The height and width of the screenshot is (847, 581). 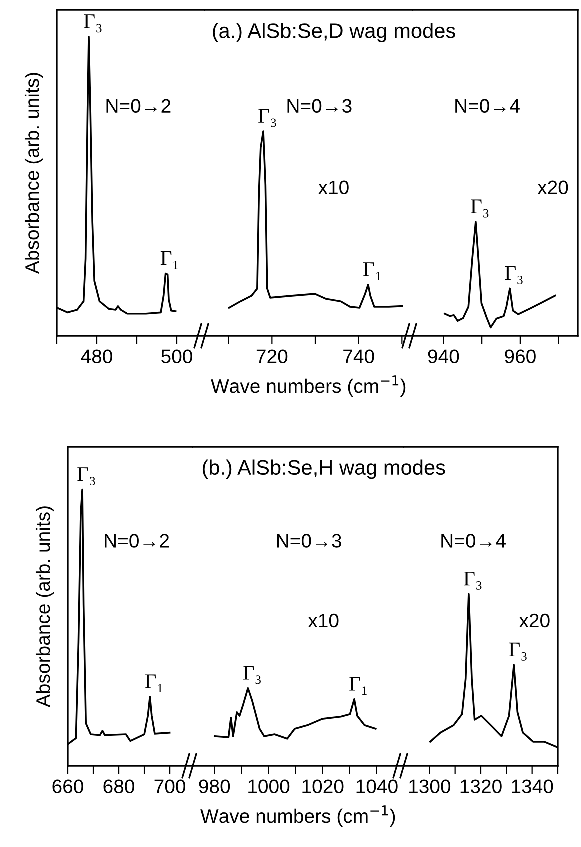 I want to click on x-tick-label: 720, so click(x=272, y=357).